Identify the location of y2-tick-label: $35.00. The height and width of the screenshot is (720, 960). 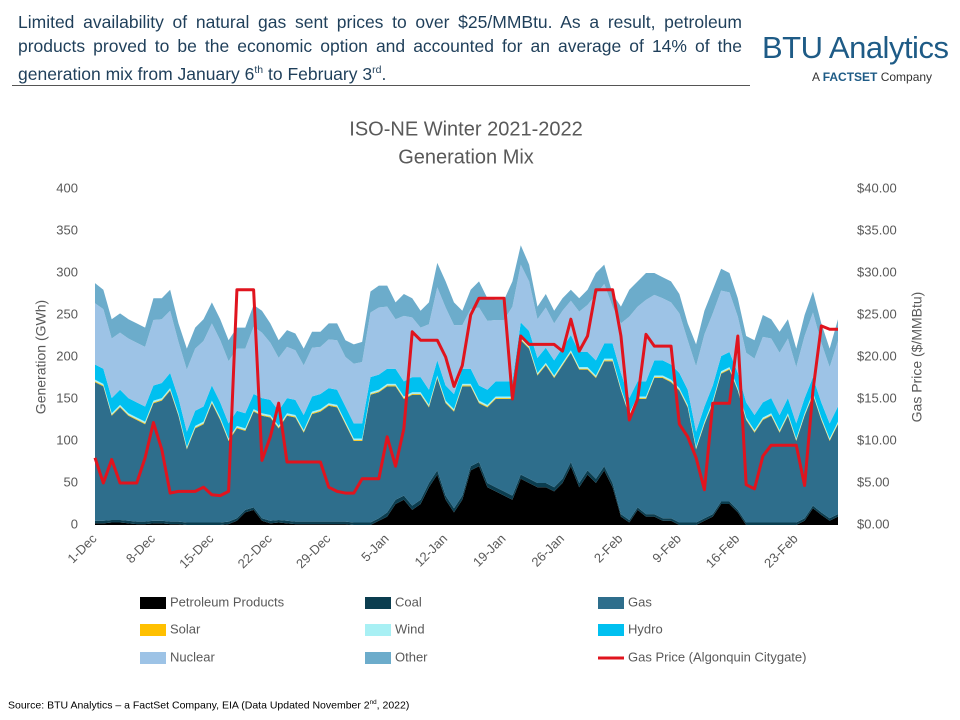
(877, 229).